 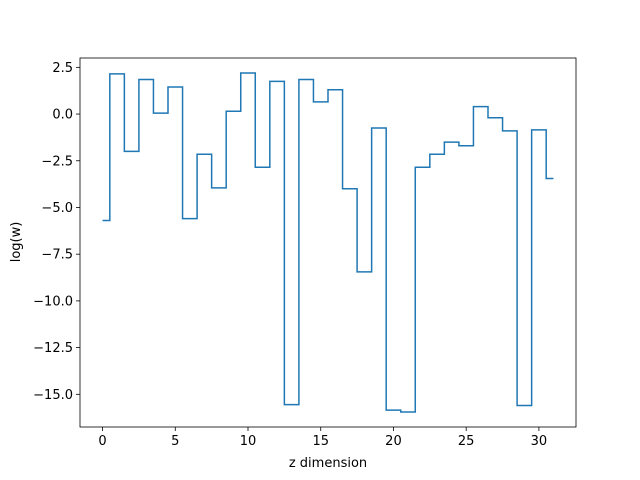 I want to click on y-tick-label: −2.5, so click(x=57, y=161).